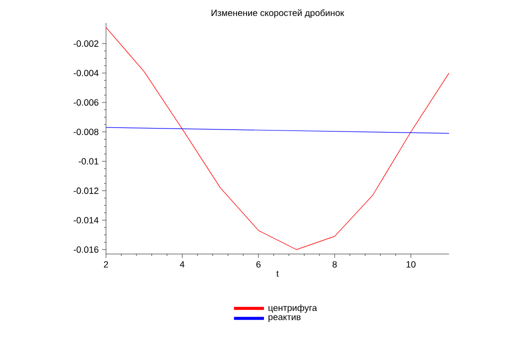 The height and width of the screenshot is (346, 513). What do you see at coordinates (334, 264) in the screenshot?
I see `x-tick-label: 8` at bounding box center [334, 264].